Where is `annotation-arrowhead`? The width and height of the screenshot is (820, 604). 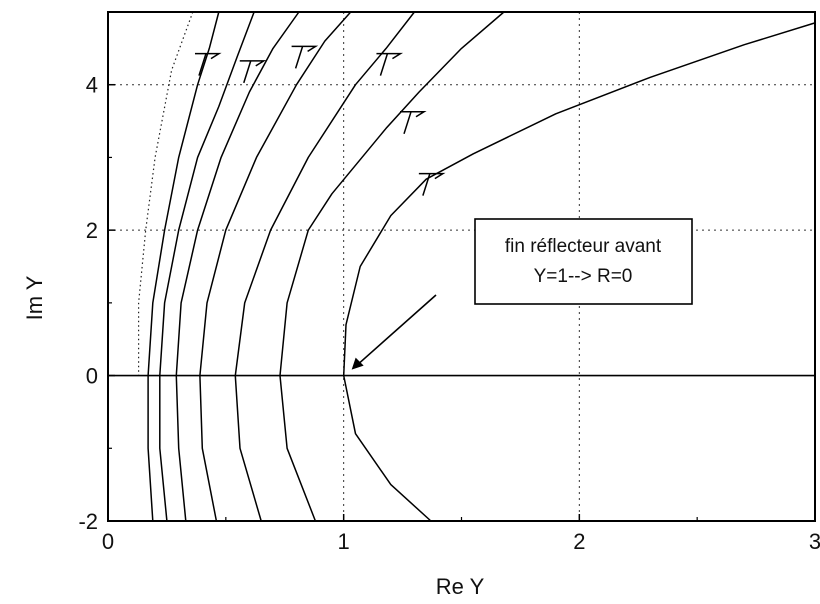 annotation-arrowhead is located at coordinates (357, 363).